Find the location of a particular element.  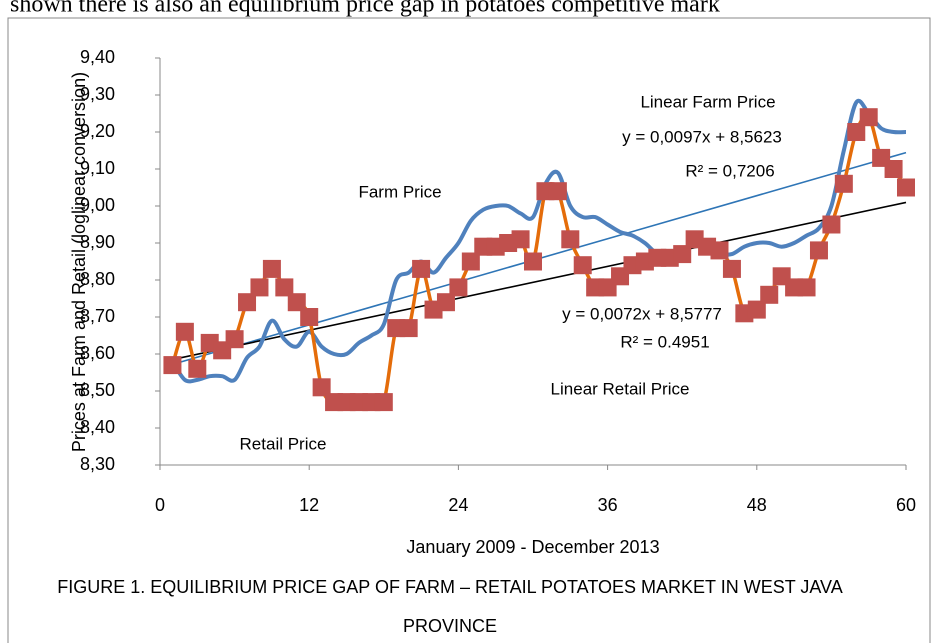

caption: PROVINCE is located at coordinates (450, 626).